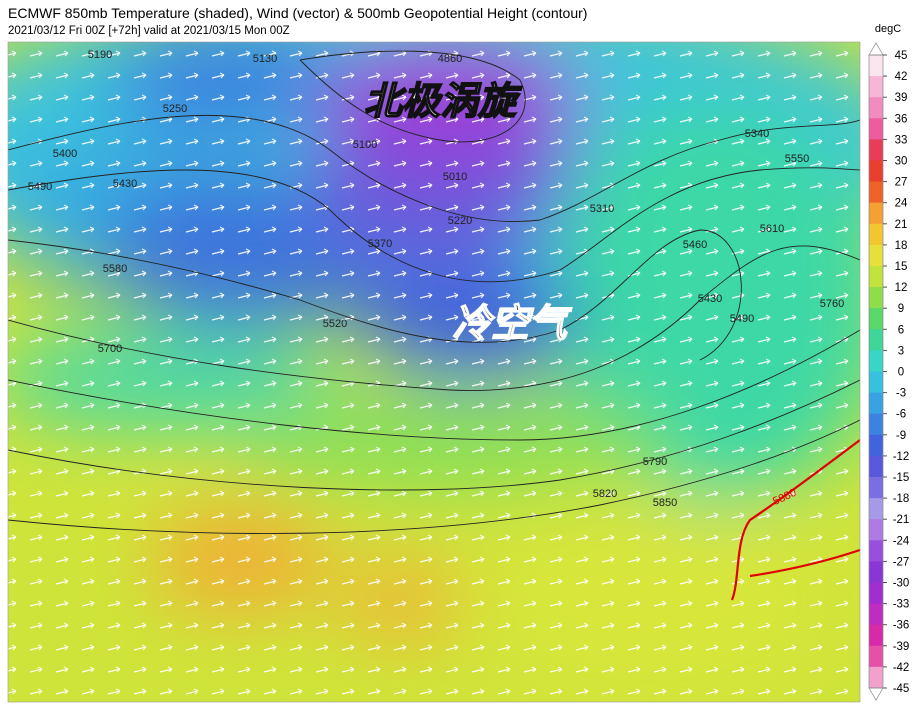 This screenshot has height=713, width=920. Describe the element at coordinates (772, 229) in the screenshot. I see `contour-label: 5610` at that location.